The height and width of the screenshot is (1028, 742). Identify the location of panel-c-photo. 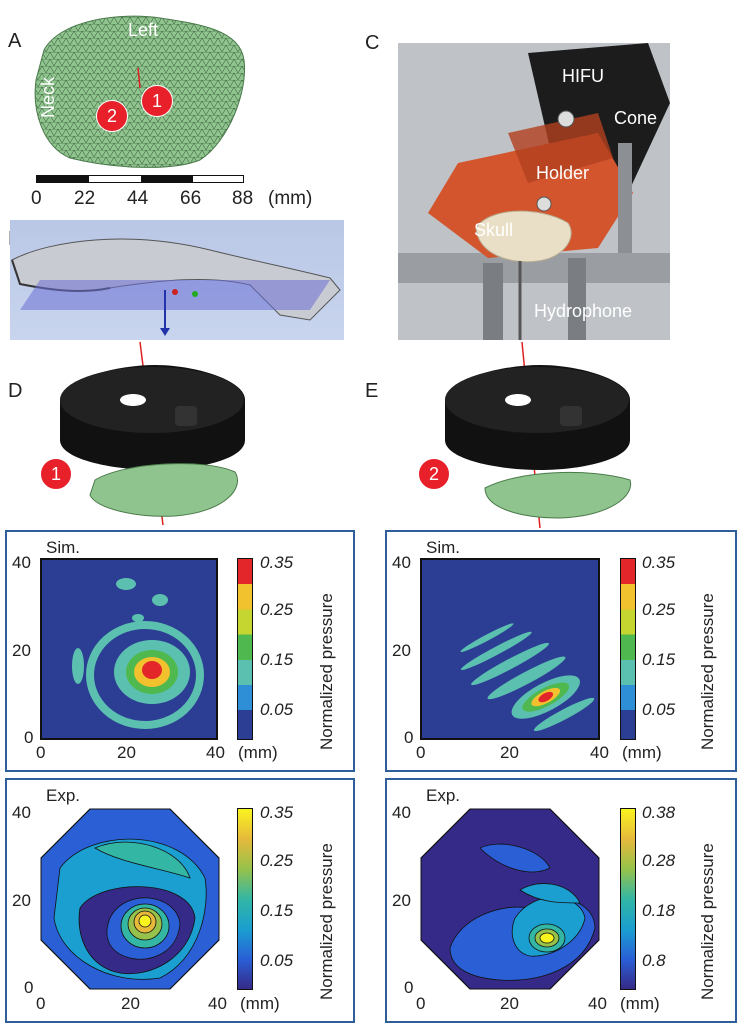
(534, 191).